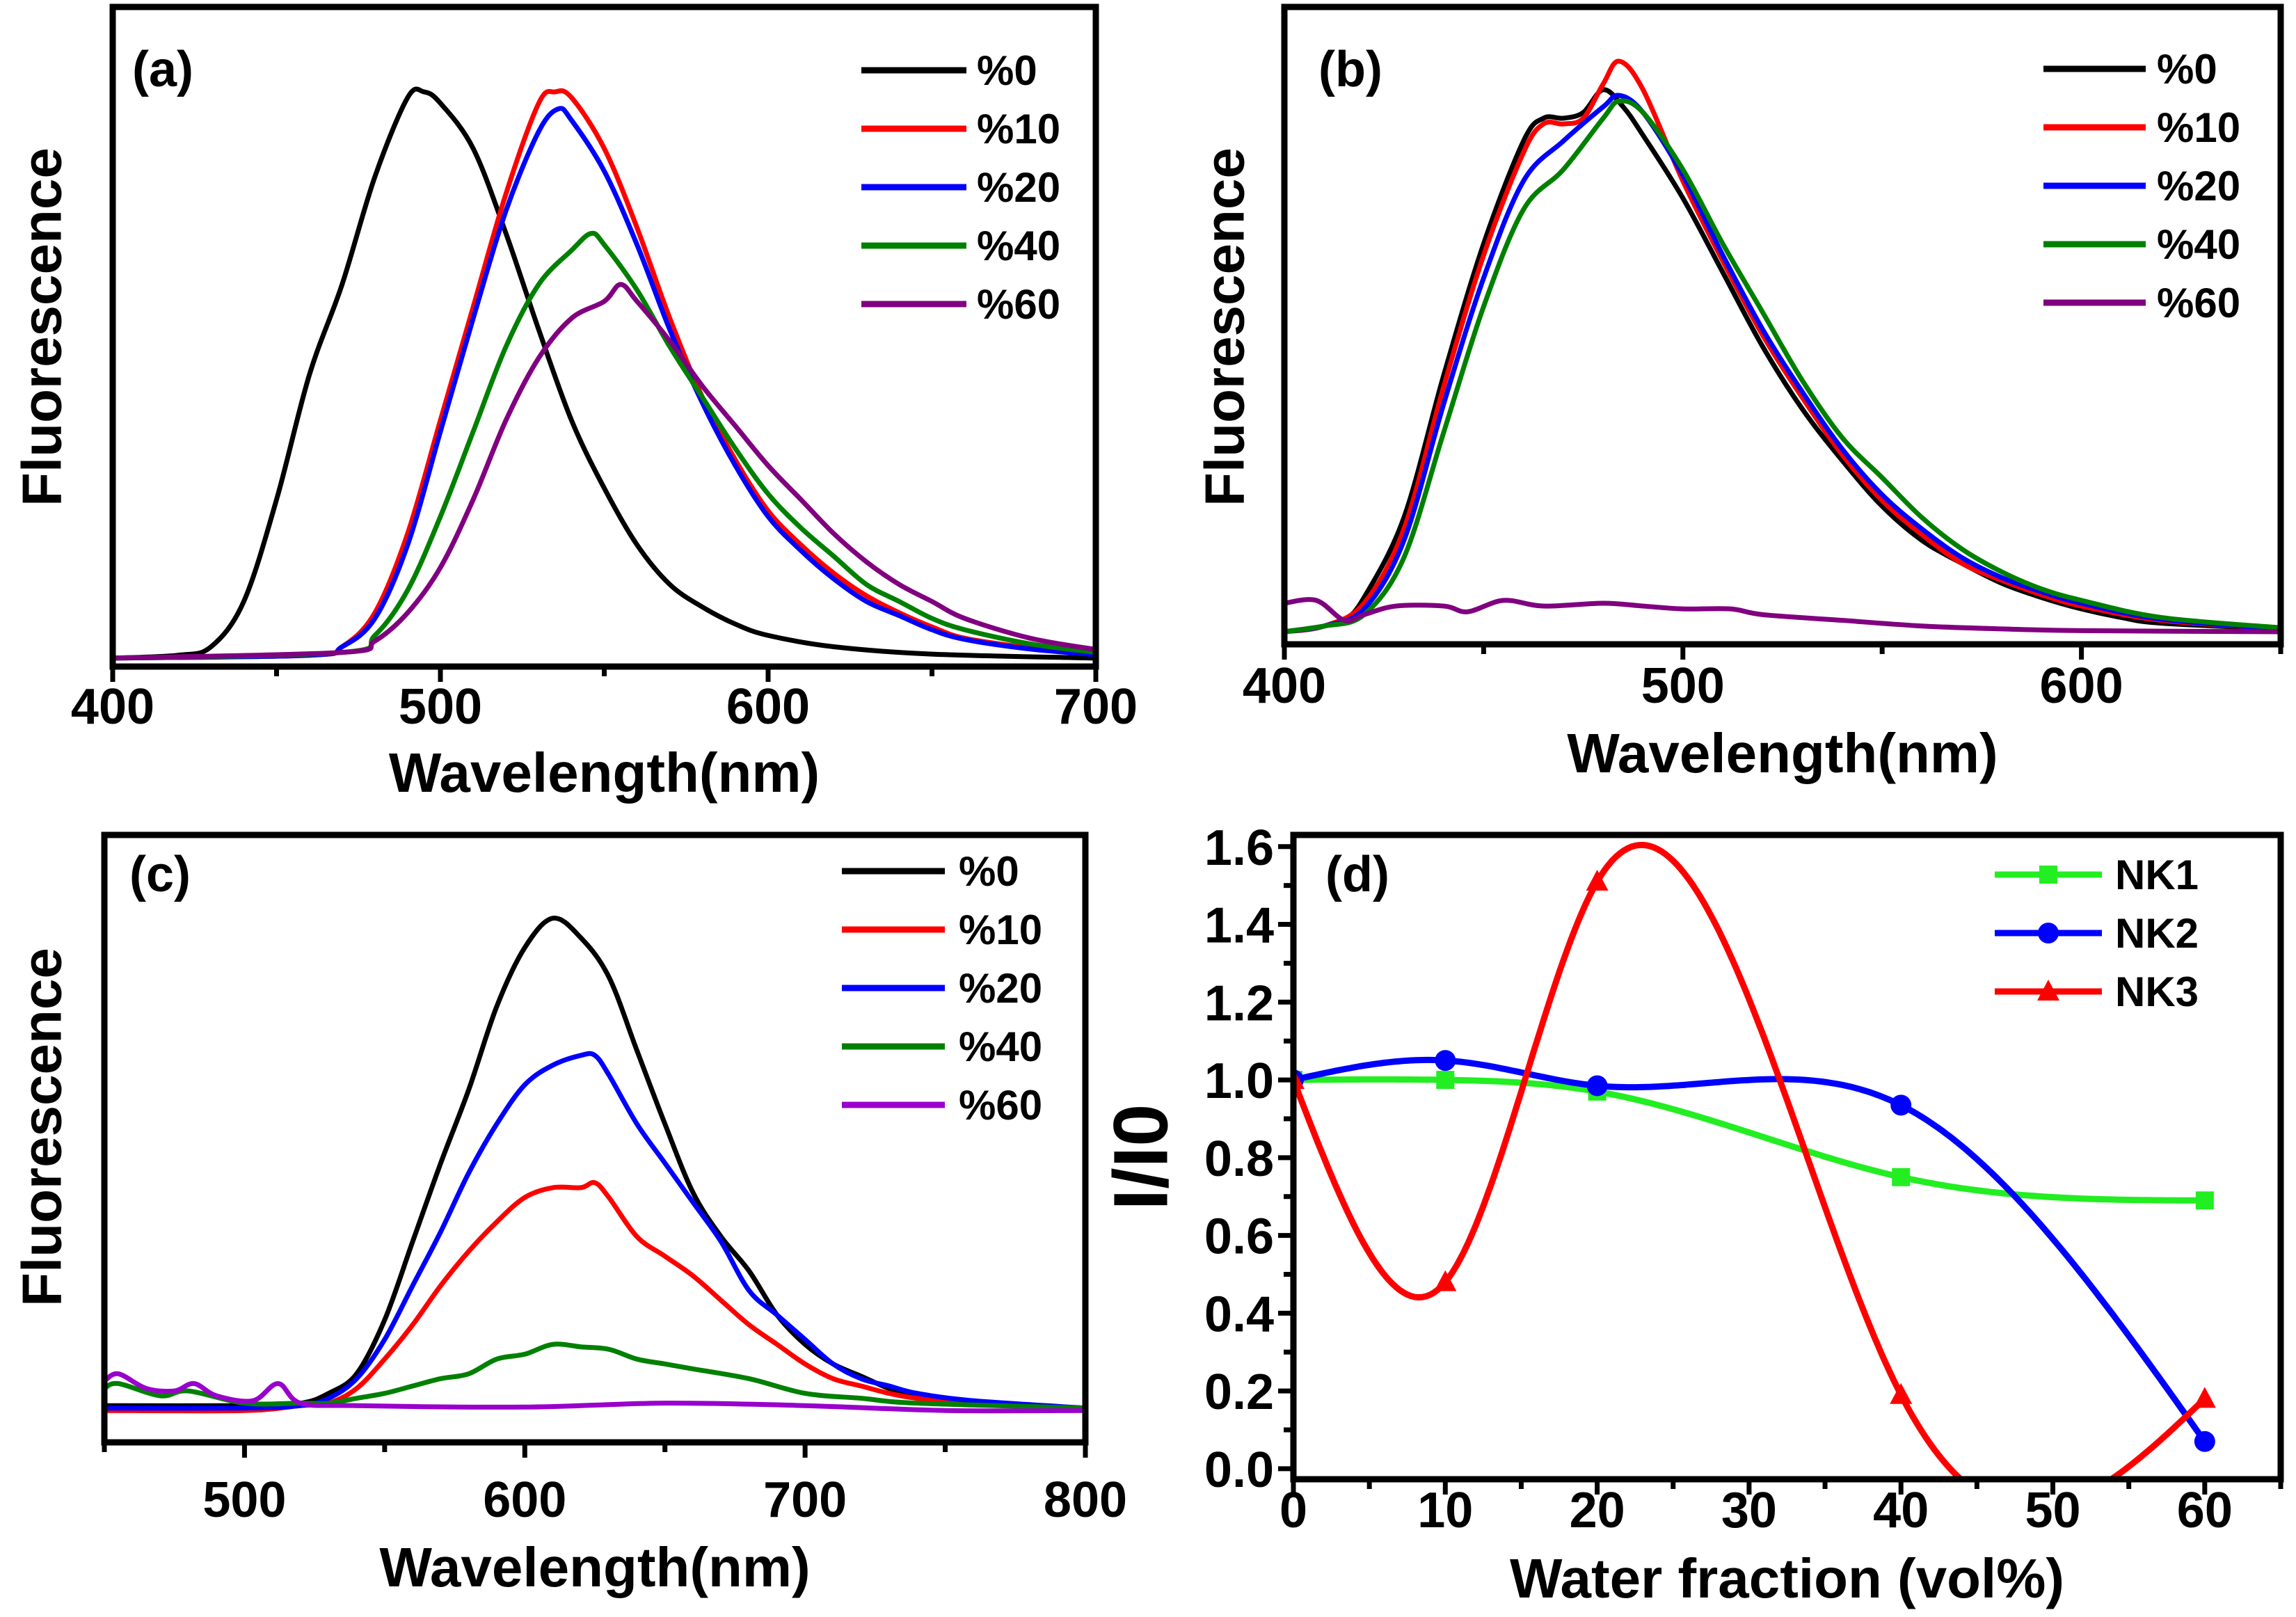 The height and width of the screenshot is (1617, 2296). Describe the element at coordinates (160, 874) in the screenshot. I see `panel-label: (c)` at that location.